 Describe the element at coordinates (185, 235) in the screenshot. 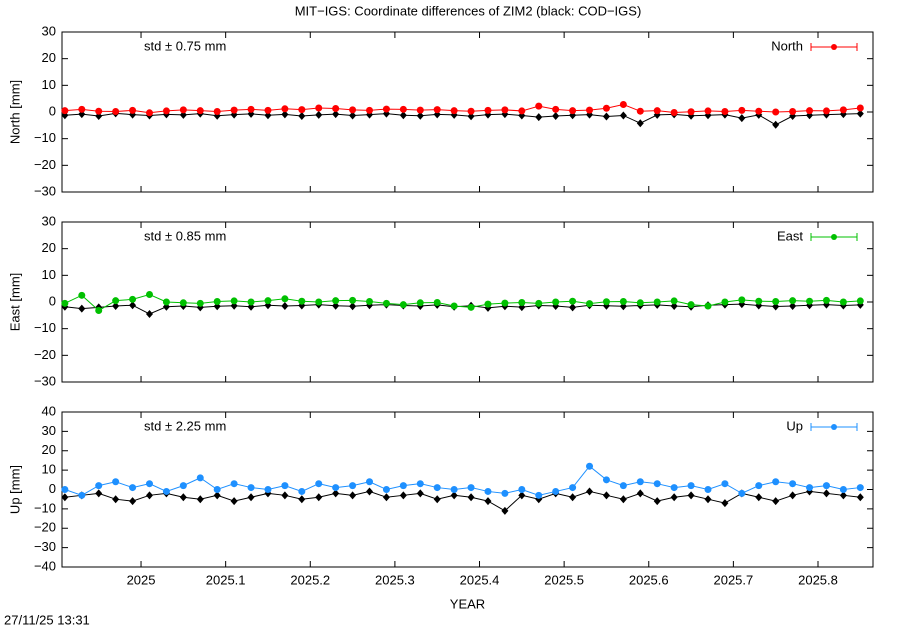

I see `annotation: std ± 0.85 mm` at that location.